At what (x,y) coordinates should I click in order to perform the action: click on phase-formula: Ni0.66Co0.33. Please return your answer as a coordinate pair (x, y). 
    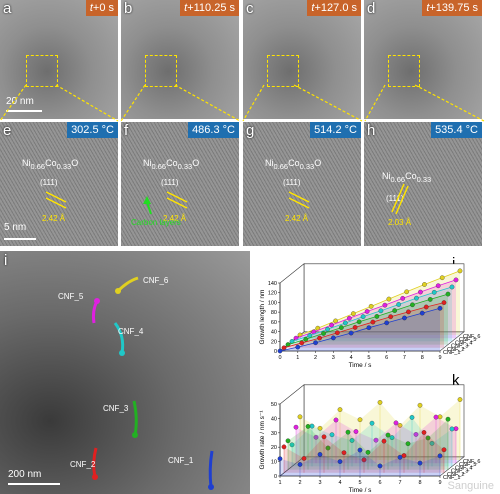
    Looking at the image, I should click on (407, 177).